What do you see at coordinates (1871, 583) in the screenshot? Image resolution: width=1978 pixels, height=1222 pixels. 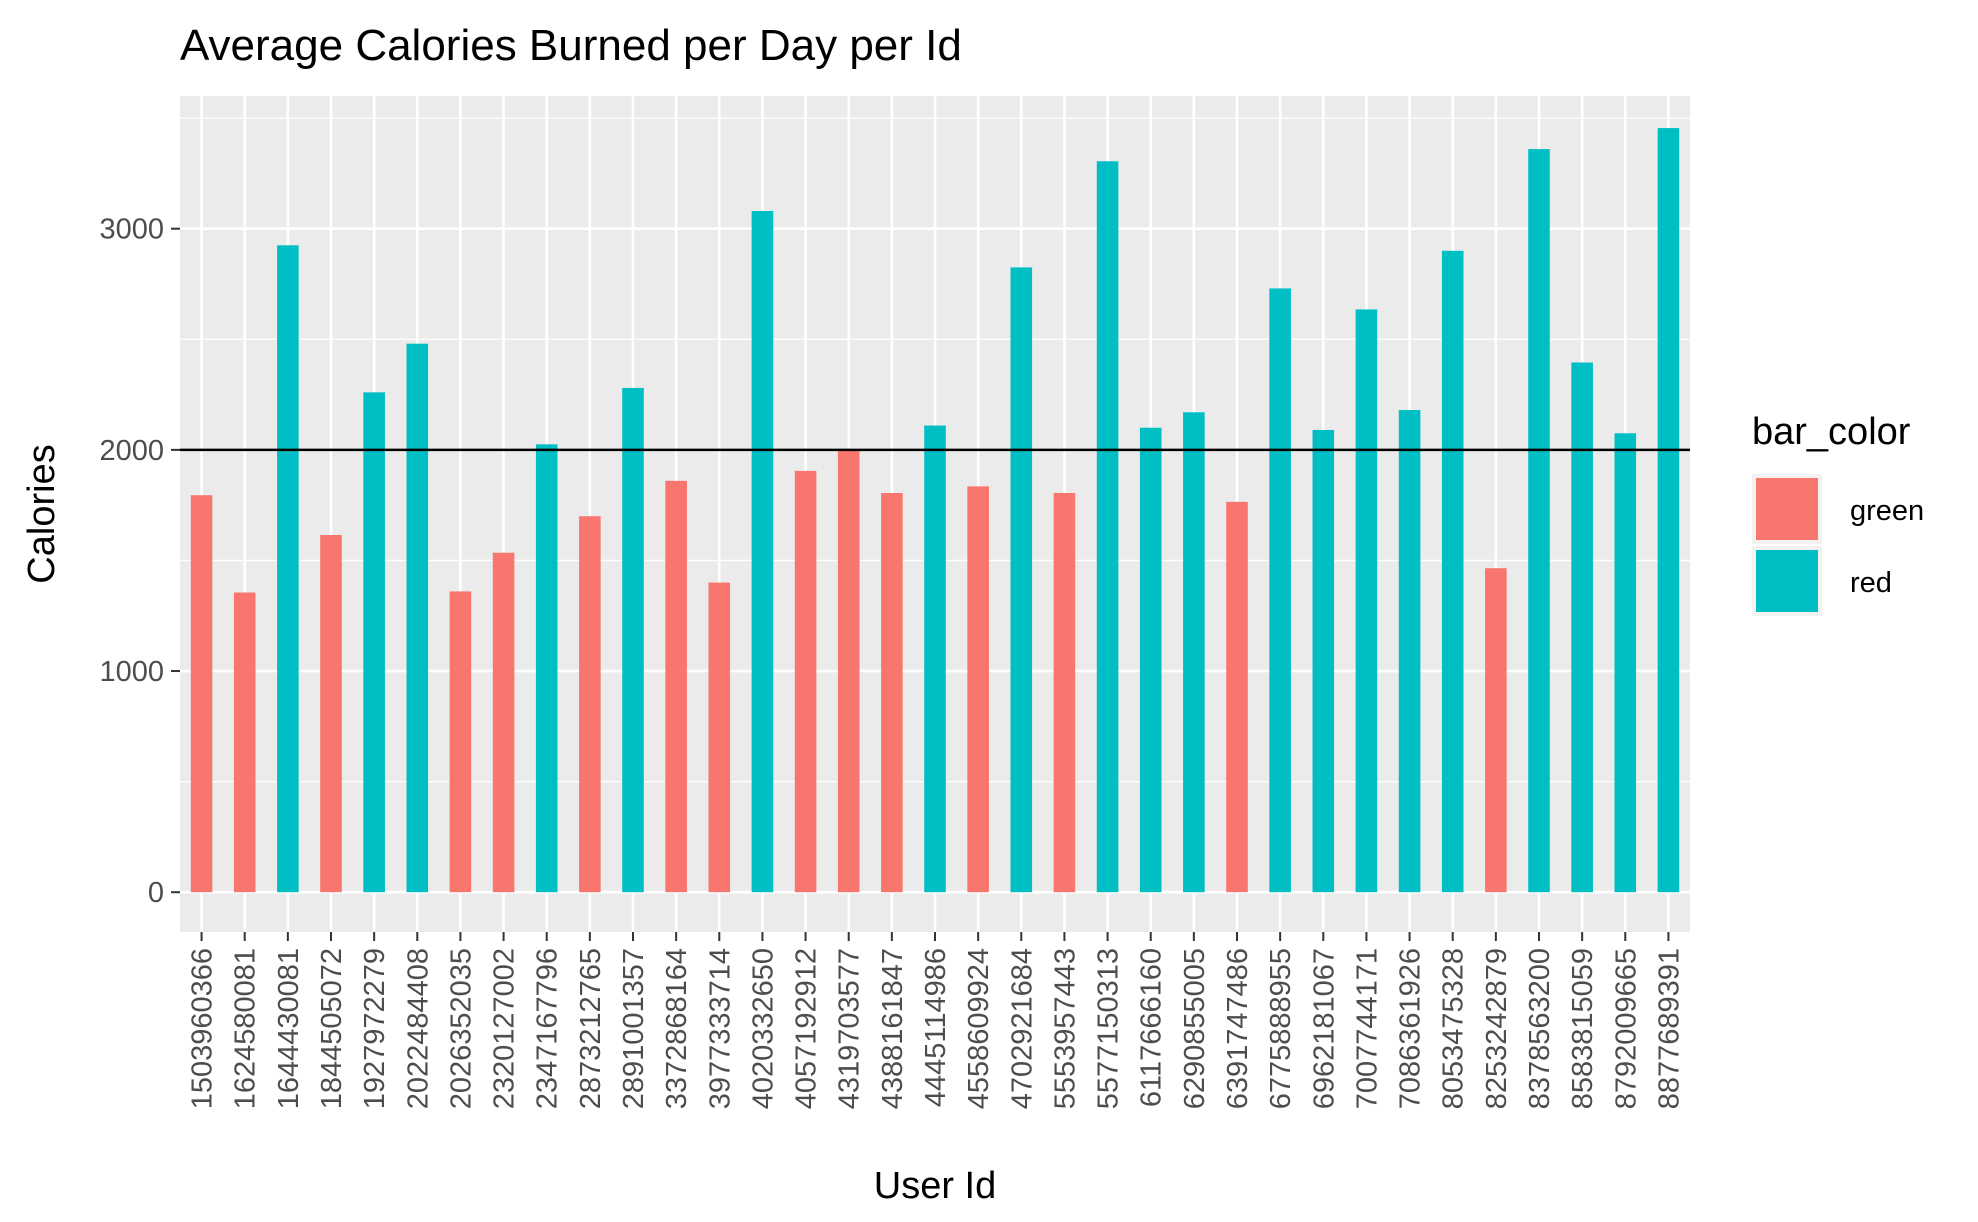 I see `legend-label-red: red` at bounding box center [1871, 583].